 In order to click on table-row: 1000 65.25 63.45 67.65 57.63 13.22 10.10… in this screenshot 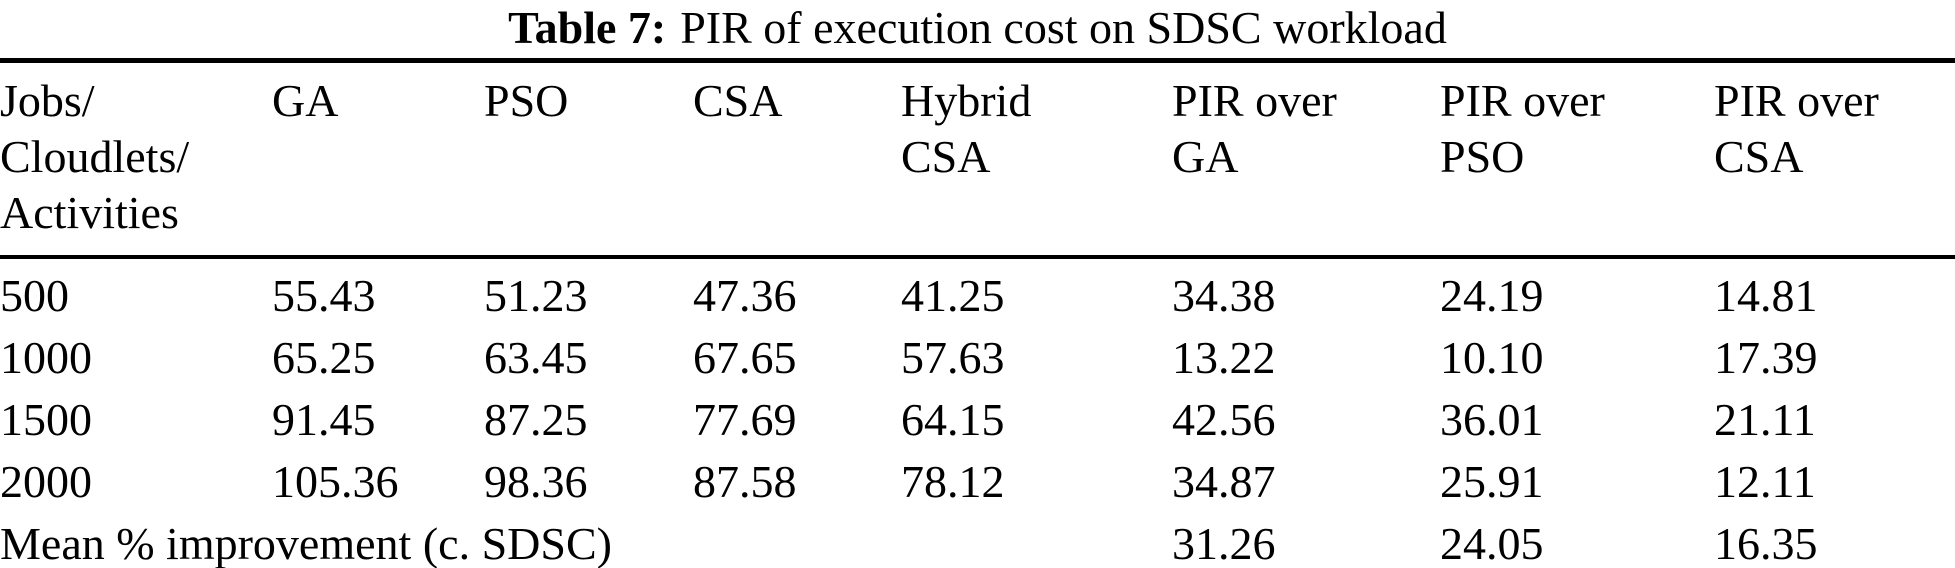, I will do `click(977, 358)`.